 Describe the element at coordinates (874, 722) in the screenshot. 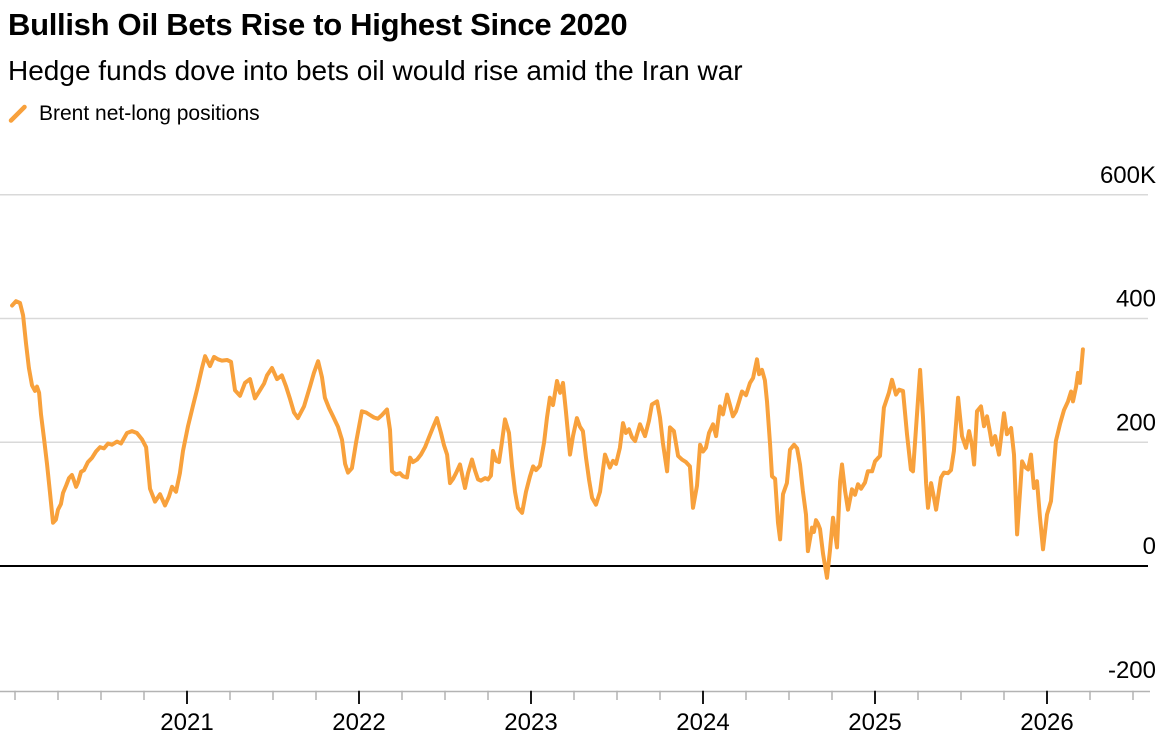

I see `x-axis-label: 2025` at that location.